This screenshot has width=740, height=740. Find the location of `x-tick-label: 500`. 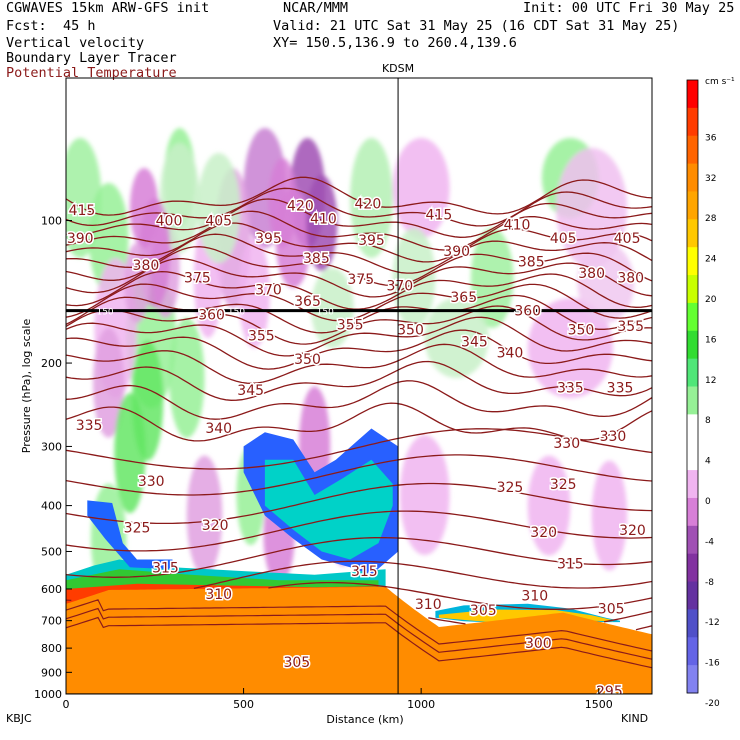

x-tick-label: 500 is located at coordinates (243, 704).